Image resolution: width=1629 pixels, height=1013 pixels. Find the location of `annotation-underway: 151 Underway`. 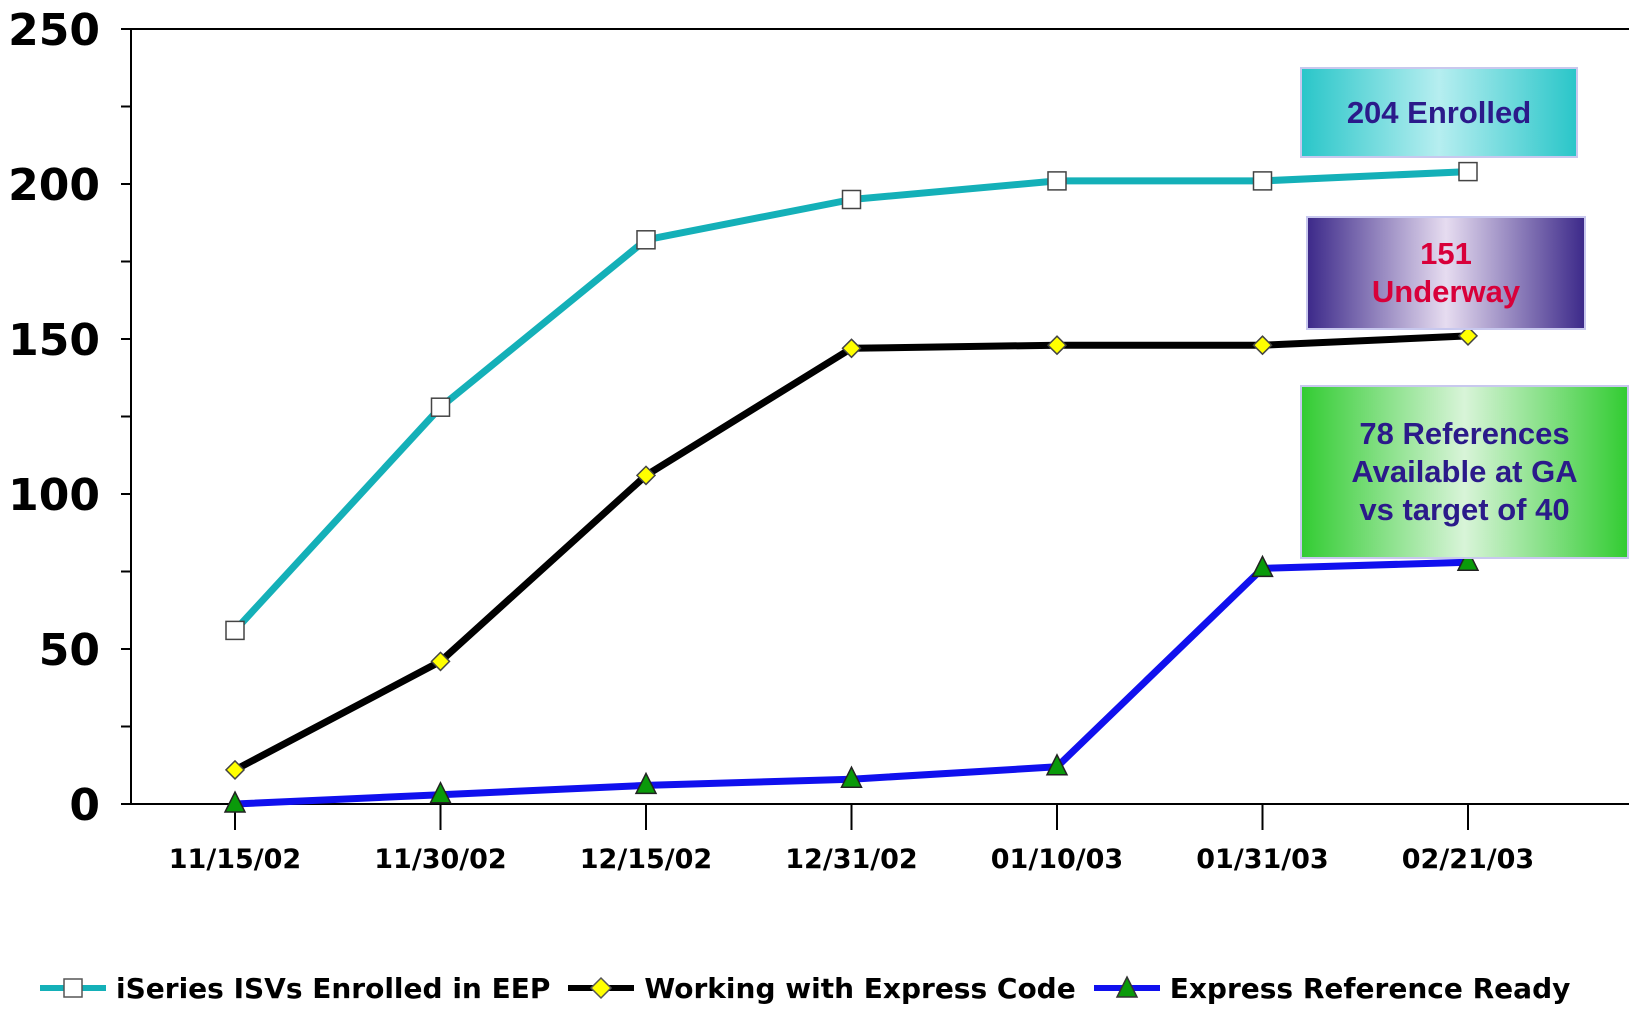

annotation-underway: 151 Underway is located at coordinates (1446, 273).